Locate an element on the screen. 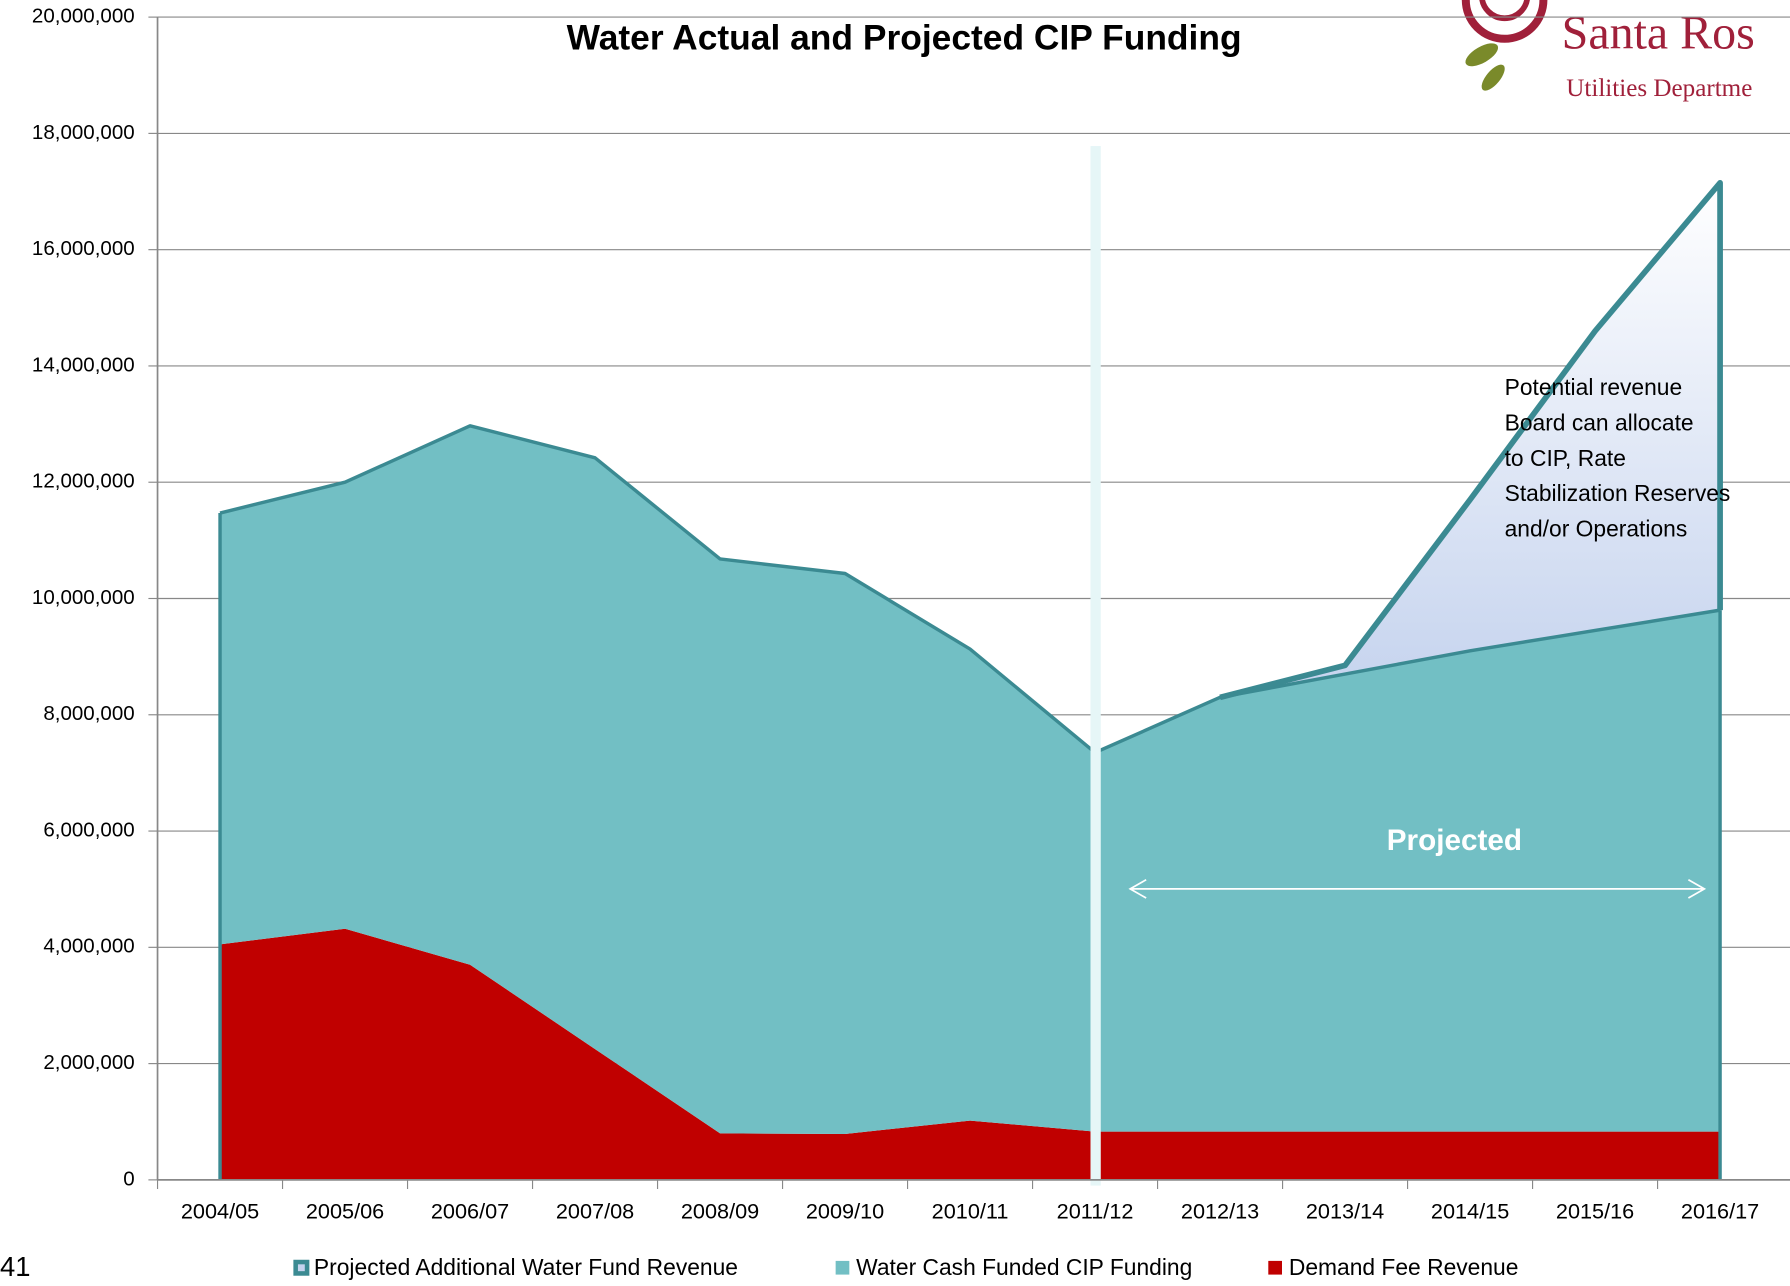 This screenshot has width=1790, height=1286. annotation-line: to CIP, Rate is located at coordinates (1565, 458).